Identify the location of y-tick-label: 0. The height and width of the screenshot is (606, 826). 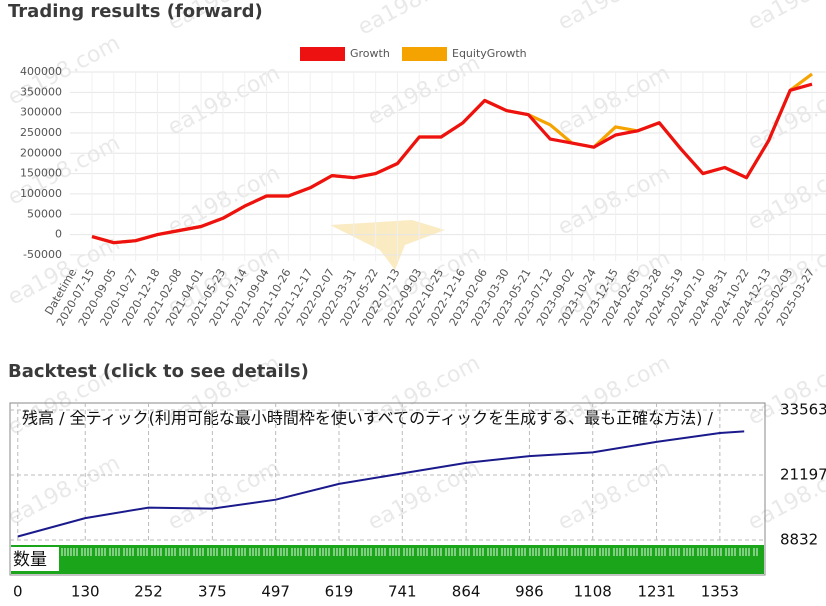
(58, 234).